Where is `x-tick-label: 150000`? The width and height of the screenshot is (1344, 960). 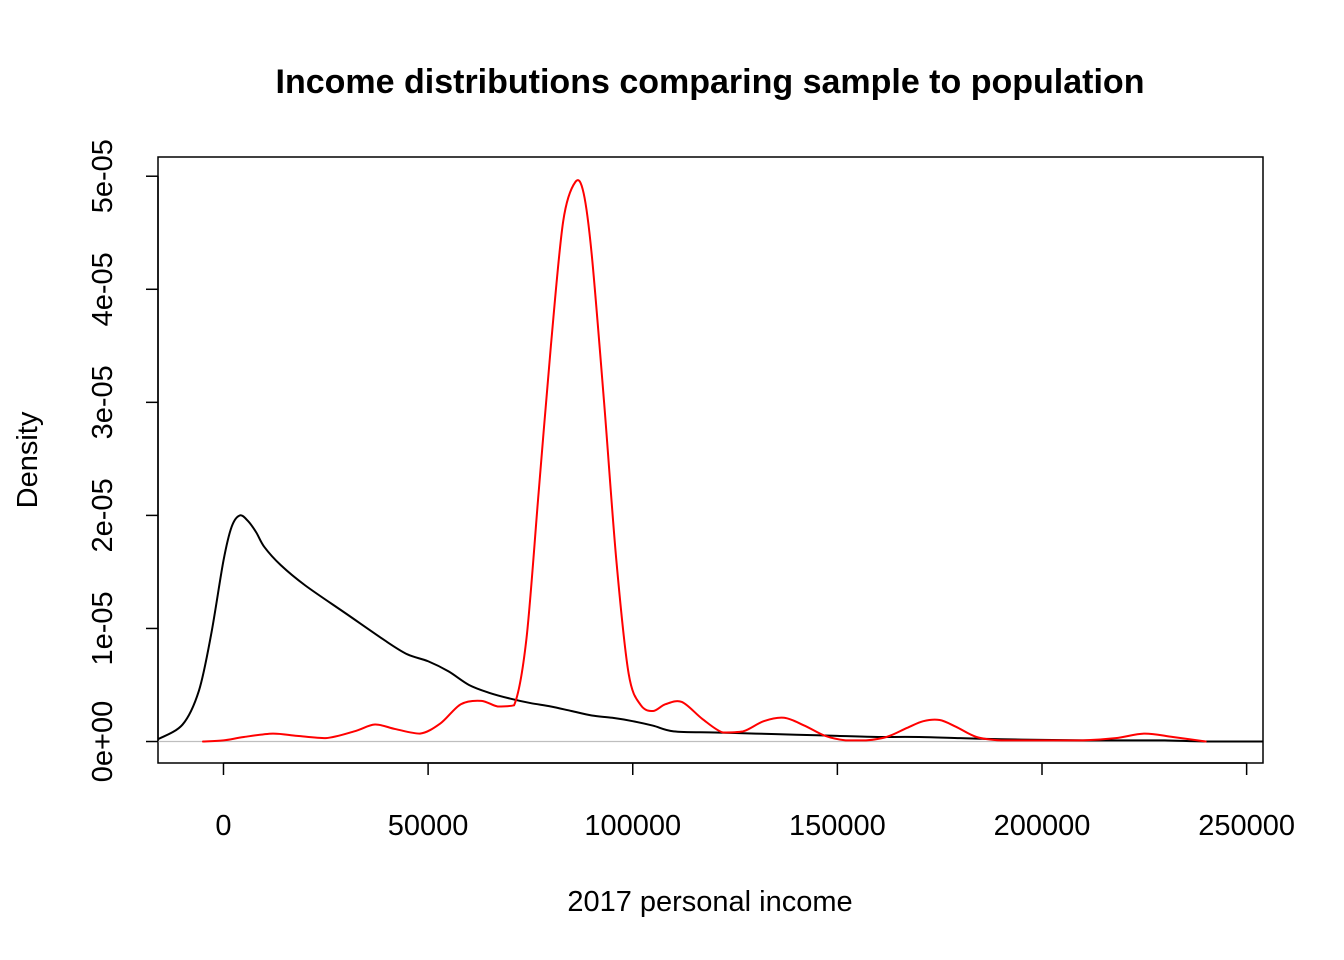
x-tick-label: 150000 is located at coordinates (837, 826).